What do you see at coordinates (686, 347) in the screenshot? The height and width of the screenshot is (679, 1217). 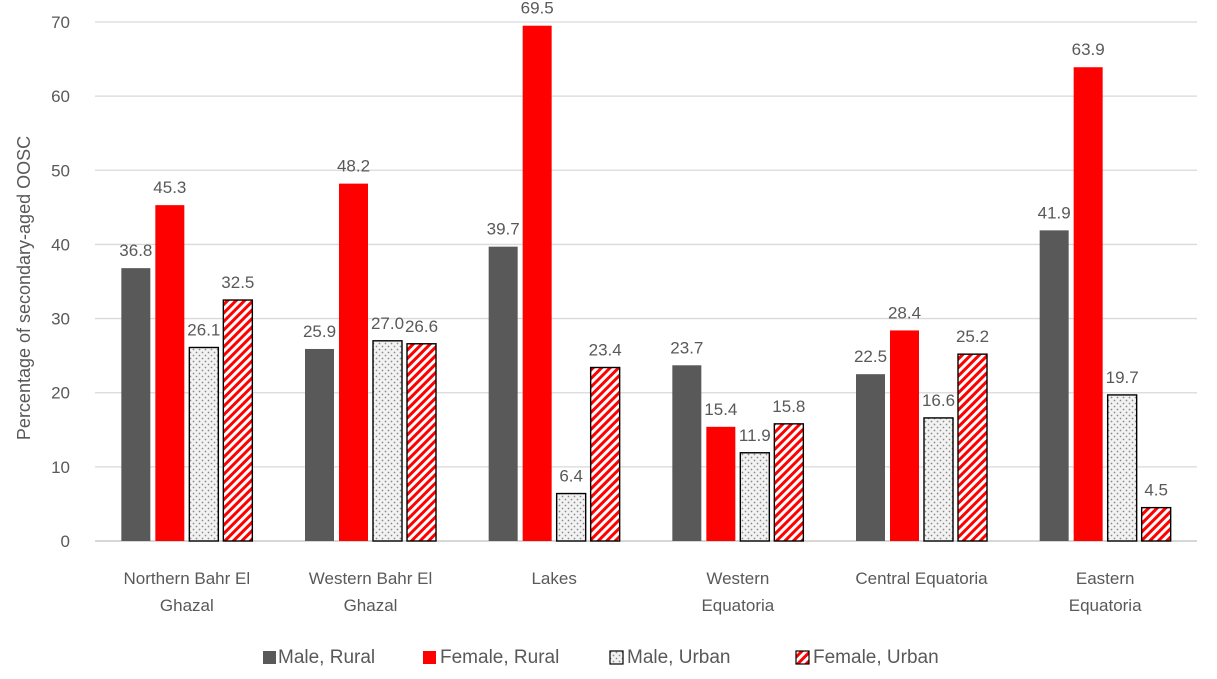 I see `data-label: 23.7` at bounding box center [686, 347].